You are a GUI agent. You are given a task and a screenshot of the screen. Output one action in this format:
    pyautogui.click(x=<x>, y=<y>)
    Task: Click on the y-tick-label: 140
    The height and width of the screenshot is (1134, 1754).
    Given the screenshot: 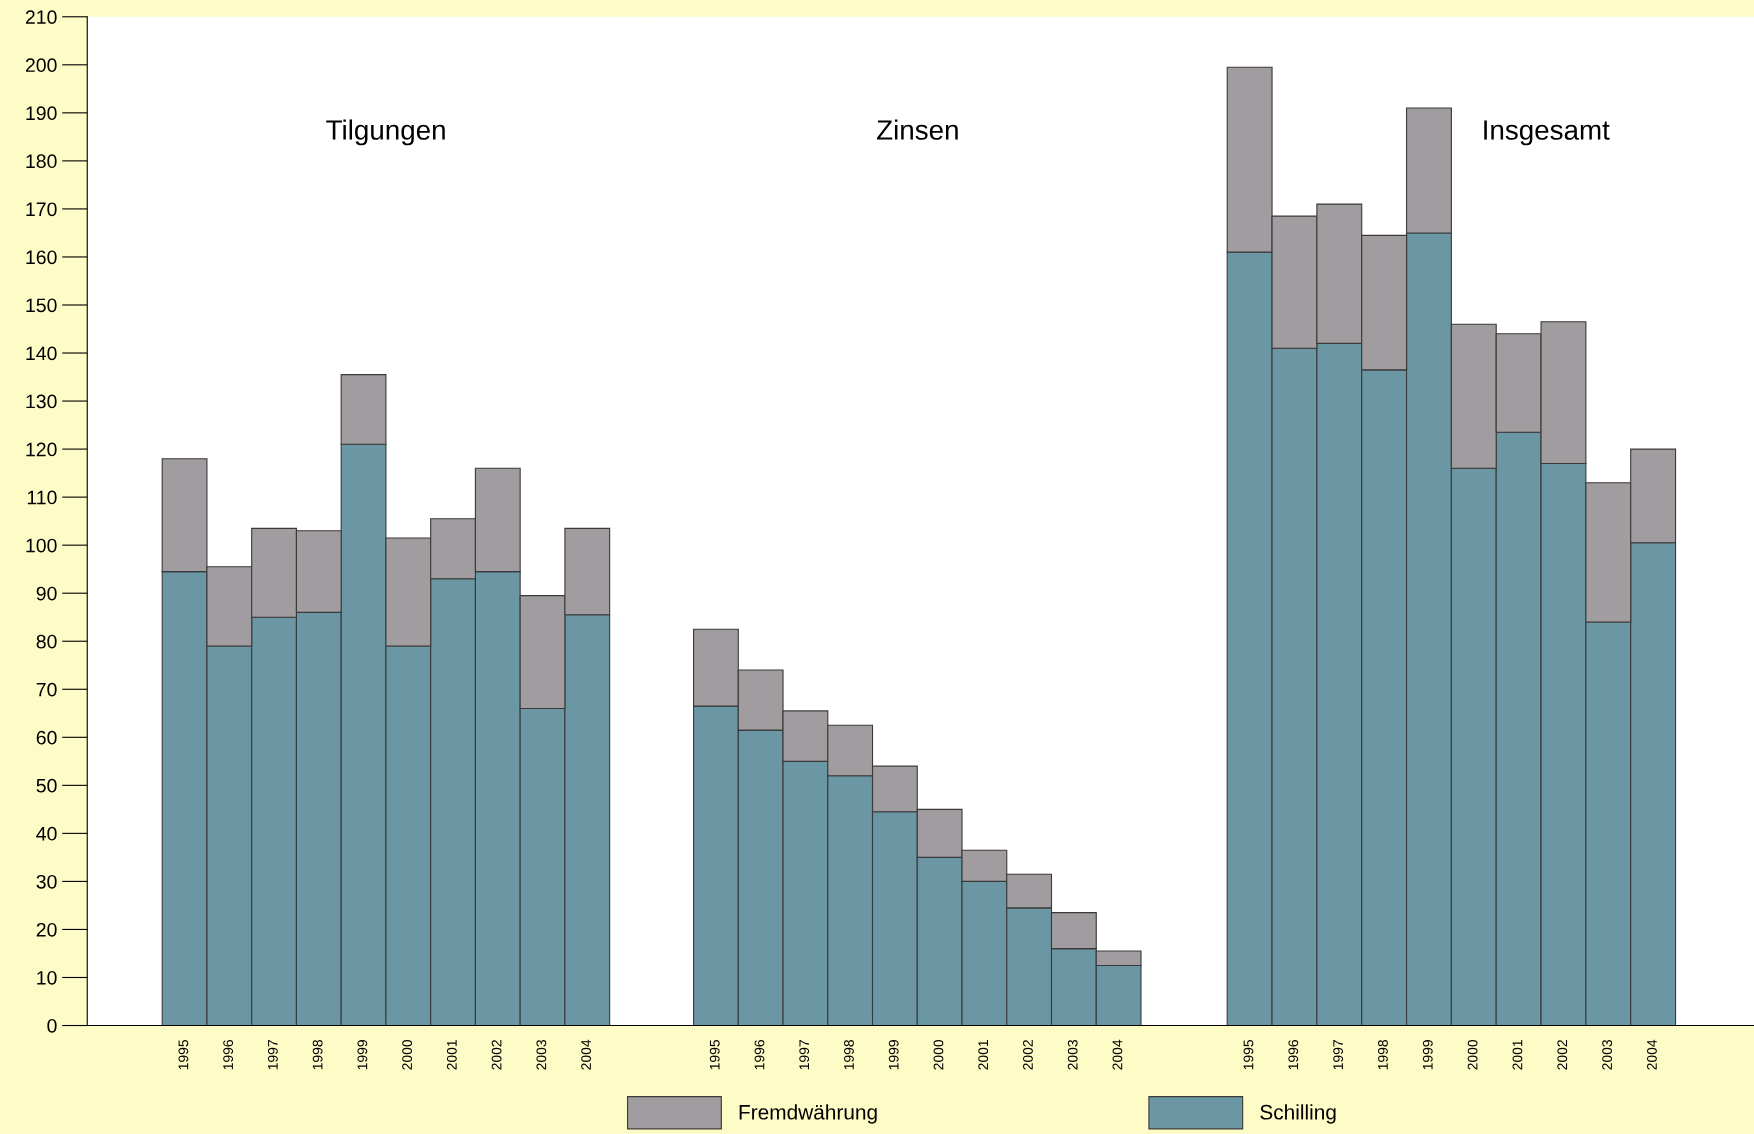 What is the action you would take?
    pyautogui.click(x=41, y=353)
    